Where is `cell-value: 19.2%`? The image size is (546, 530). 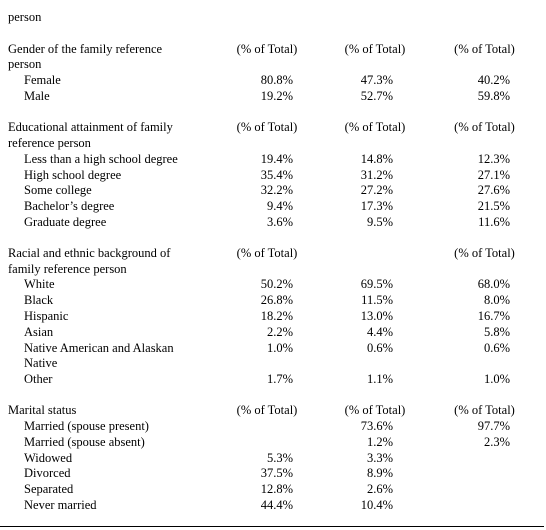
cell-value: 19.2% is located at coordinates (276, 96).